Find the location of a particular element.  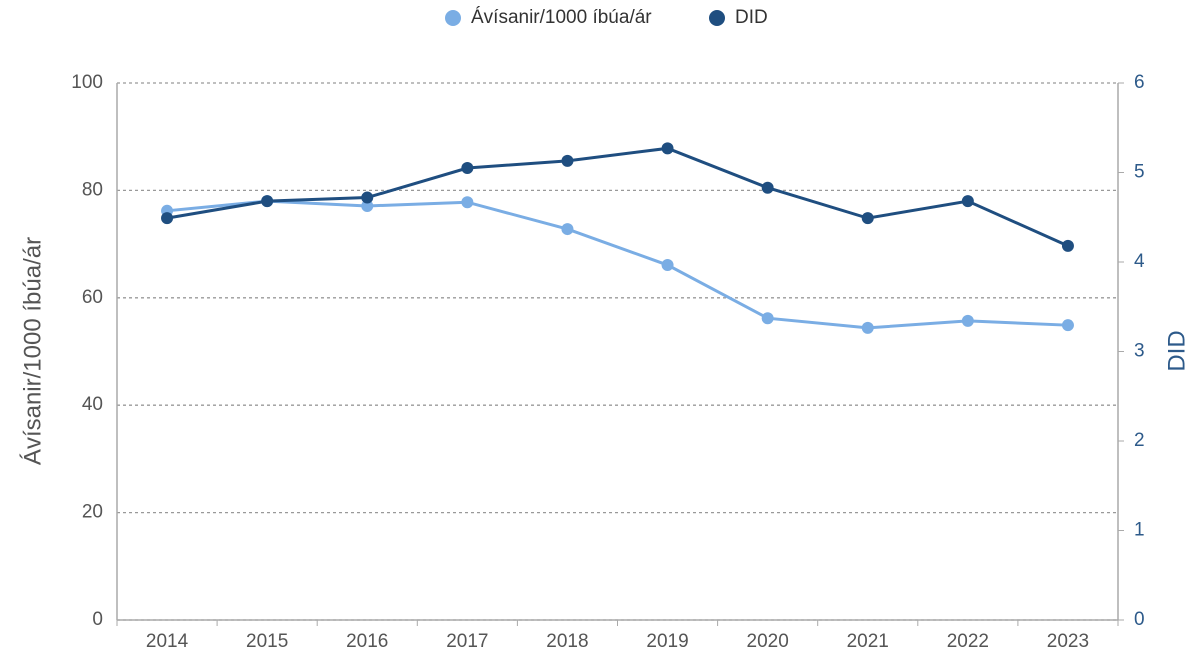

y2-tick-label: 2 is located at coordinates (1139, 440).